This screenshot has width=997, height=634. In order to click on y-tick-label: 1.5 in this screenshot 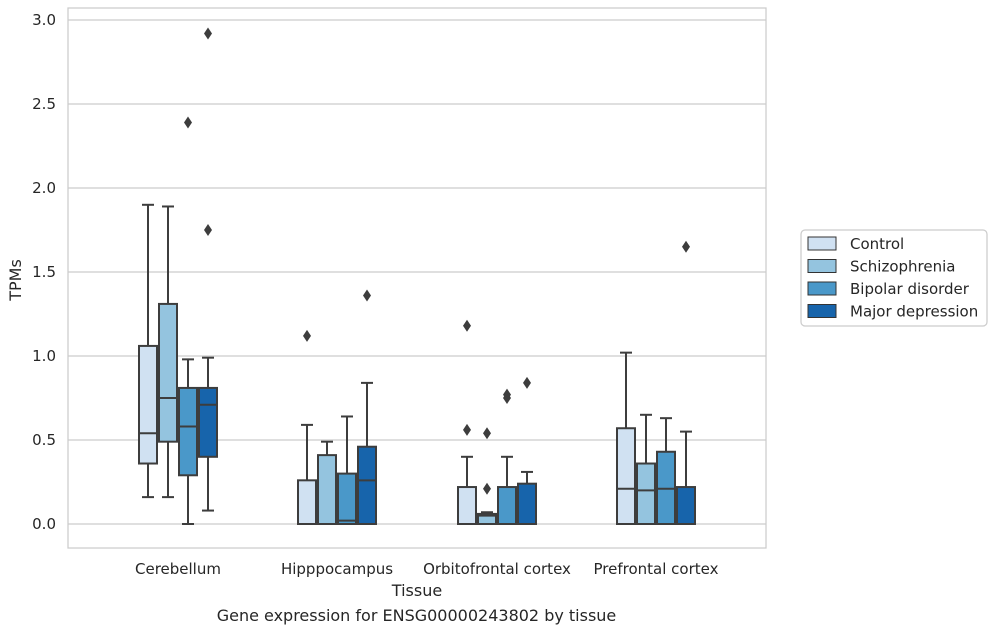, I will do `click(44, 272)`.